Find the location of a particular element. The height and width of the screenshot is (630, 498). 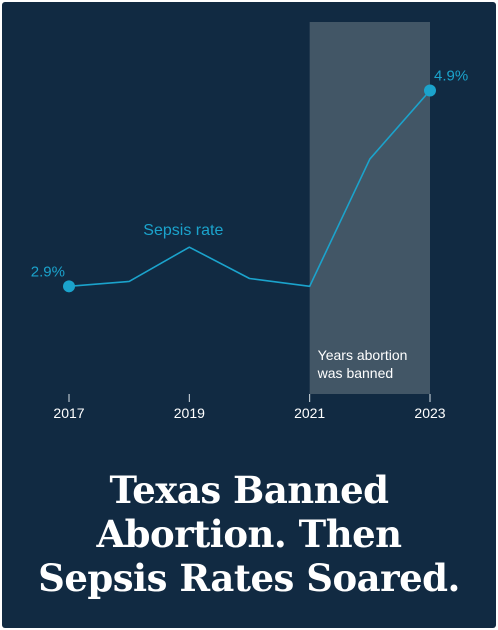

headline-line-3: Sepsis Rates Soared. is located at coordinates (249, 578).